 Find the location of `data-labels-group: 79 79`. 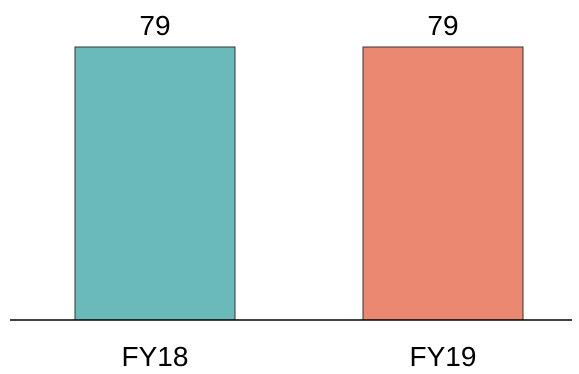

data-labels-group: 79 79 is located at coordinates (298, 25).